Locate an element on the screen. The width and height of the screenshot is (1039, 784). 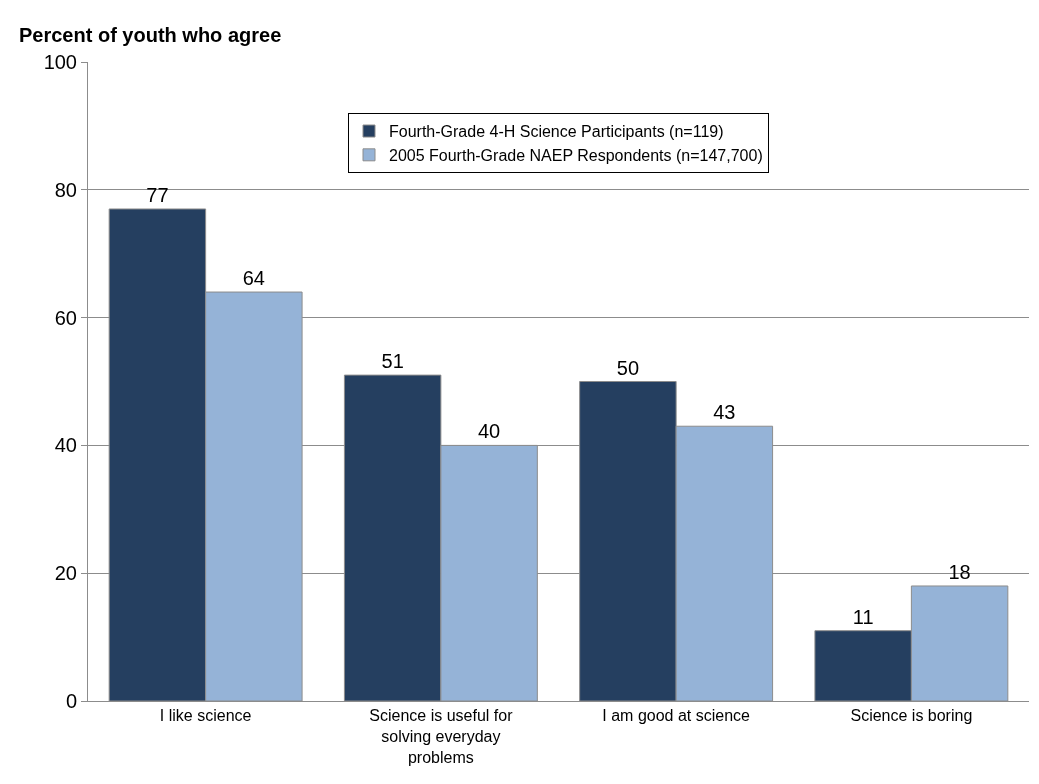
y-tick-label: 60 is located at coordinates (65, 317).